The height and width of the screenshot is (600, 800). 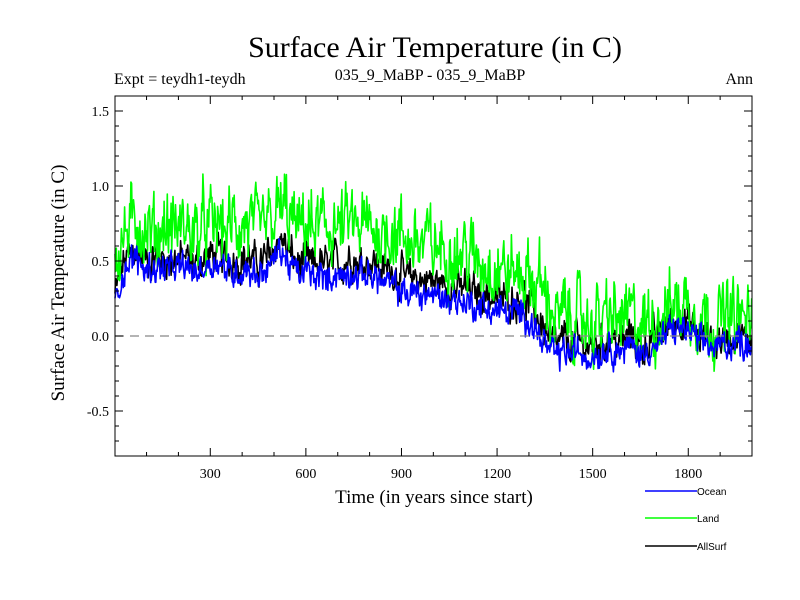 I want to click on x-axis-label: Time (in years since start), so click(x=434, y=497).